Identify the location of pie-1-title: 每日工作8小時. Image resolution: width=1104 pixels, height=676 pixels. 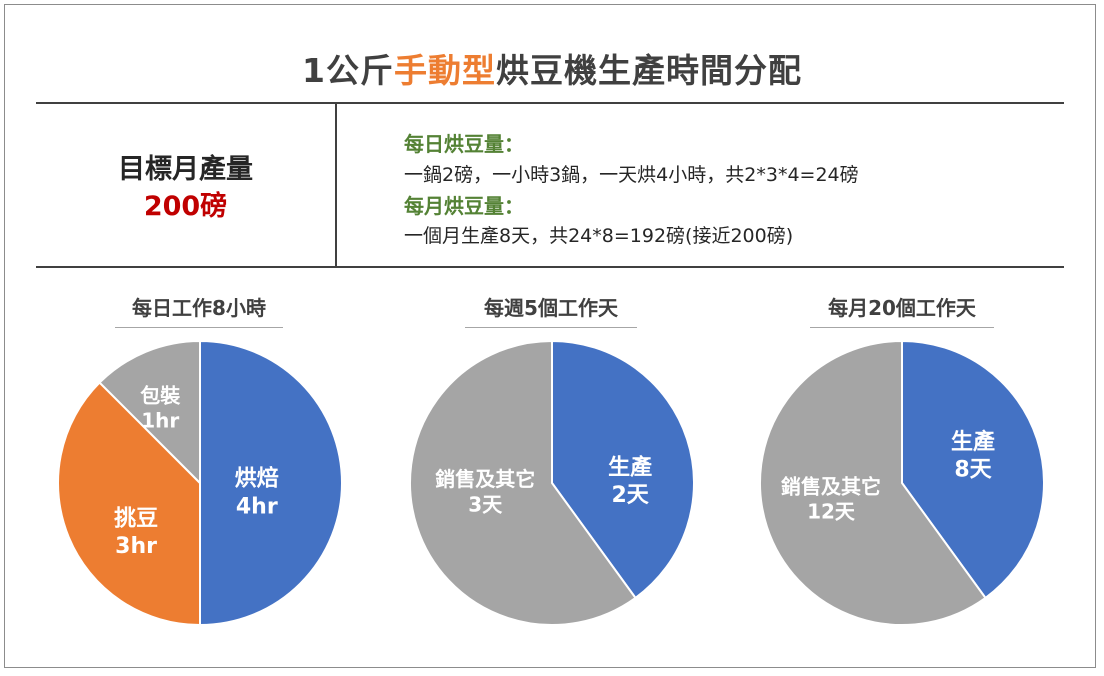
(199, 310).